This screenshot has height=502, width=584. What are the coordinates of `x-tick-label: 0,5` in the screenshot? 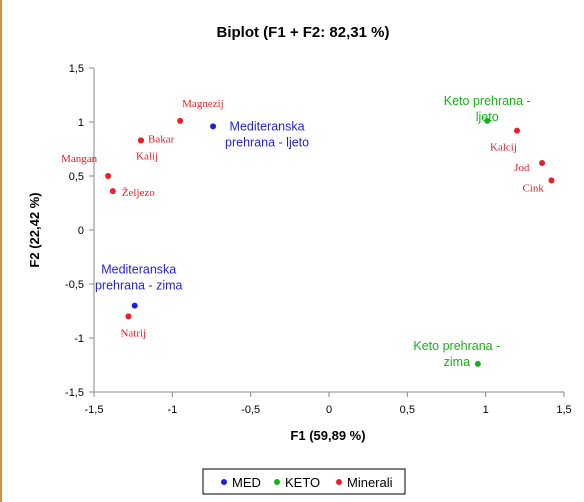 It's located at (407, 410).